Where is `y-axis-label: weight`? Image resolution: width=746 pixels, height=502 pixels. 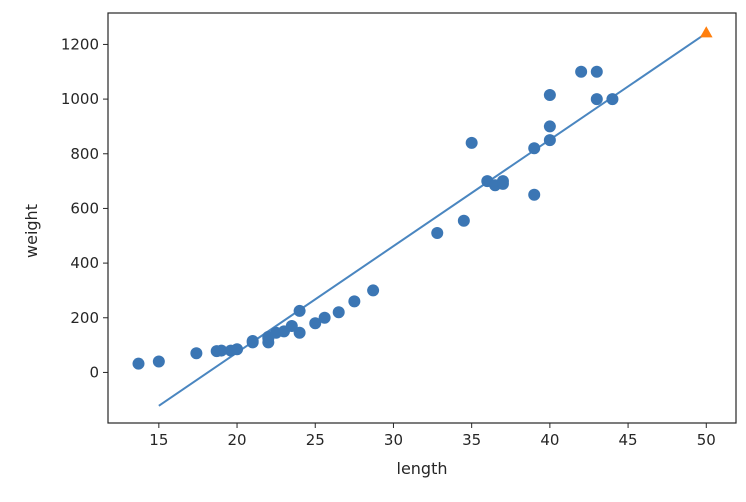 y-axis-label: weight is located at coordinates (31, 231).